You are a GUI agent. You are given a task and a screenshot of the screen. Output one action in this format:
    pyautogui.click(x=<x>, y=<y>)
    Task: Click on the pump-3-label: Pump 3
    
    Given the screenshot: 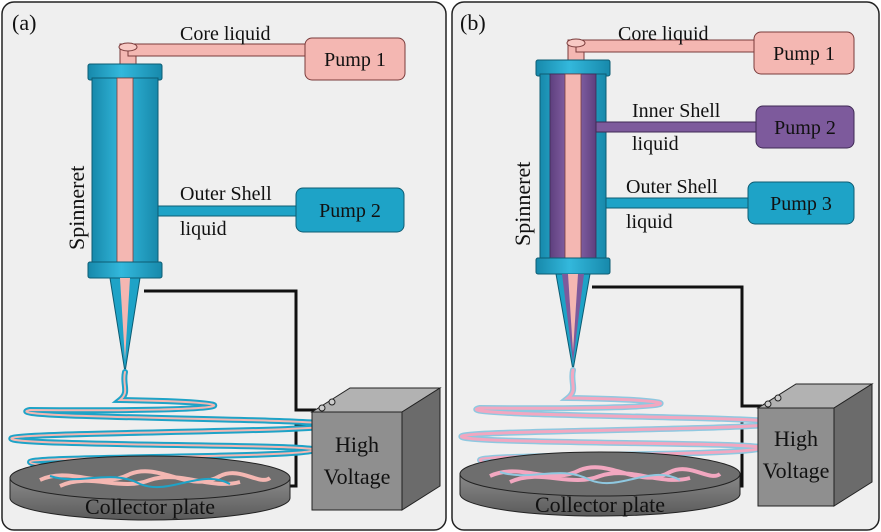 What is the action you would take?
    pyautogui.click(x=801, y=204)
    